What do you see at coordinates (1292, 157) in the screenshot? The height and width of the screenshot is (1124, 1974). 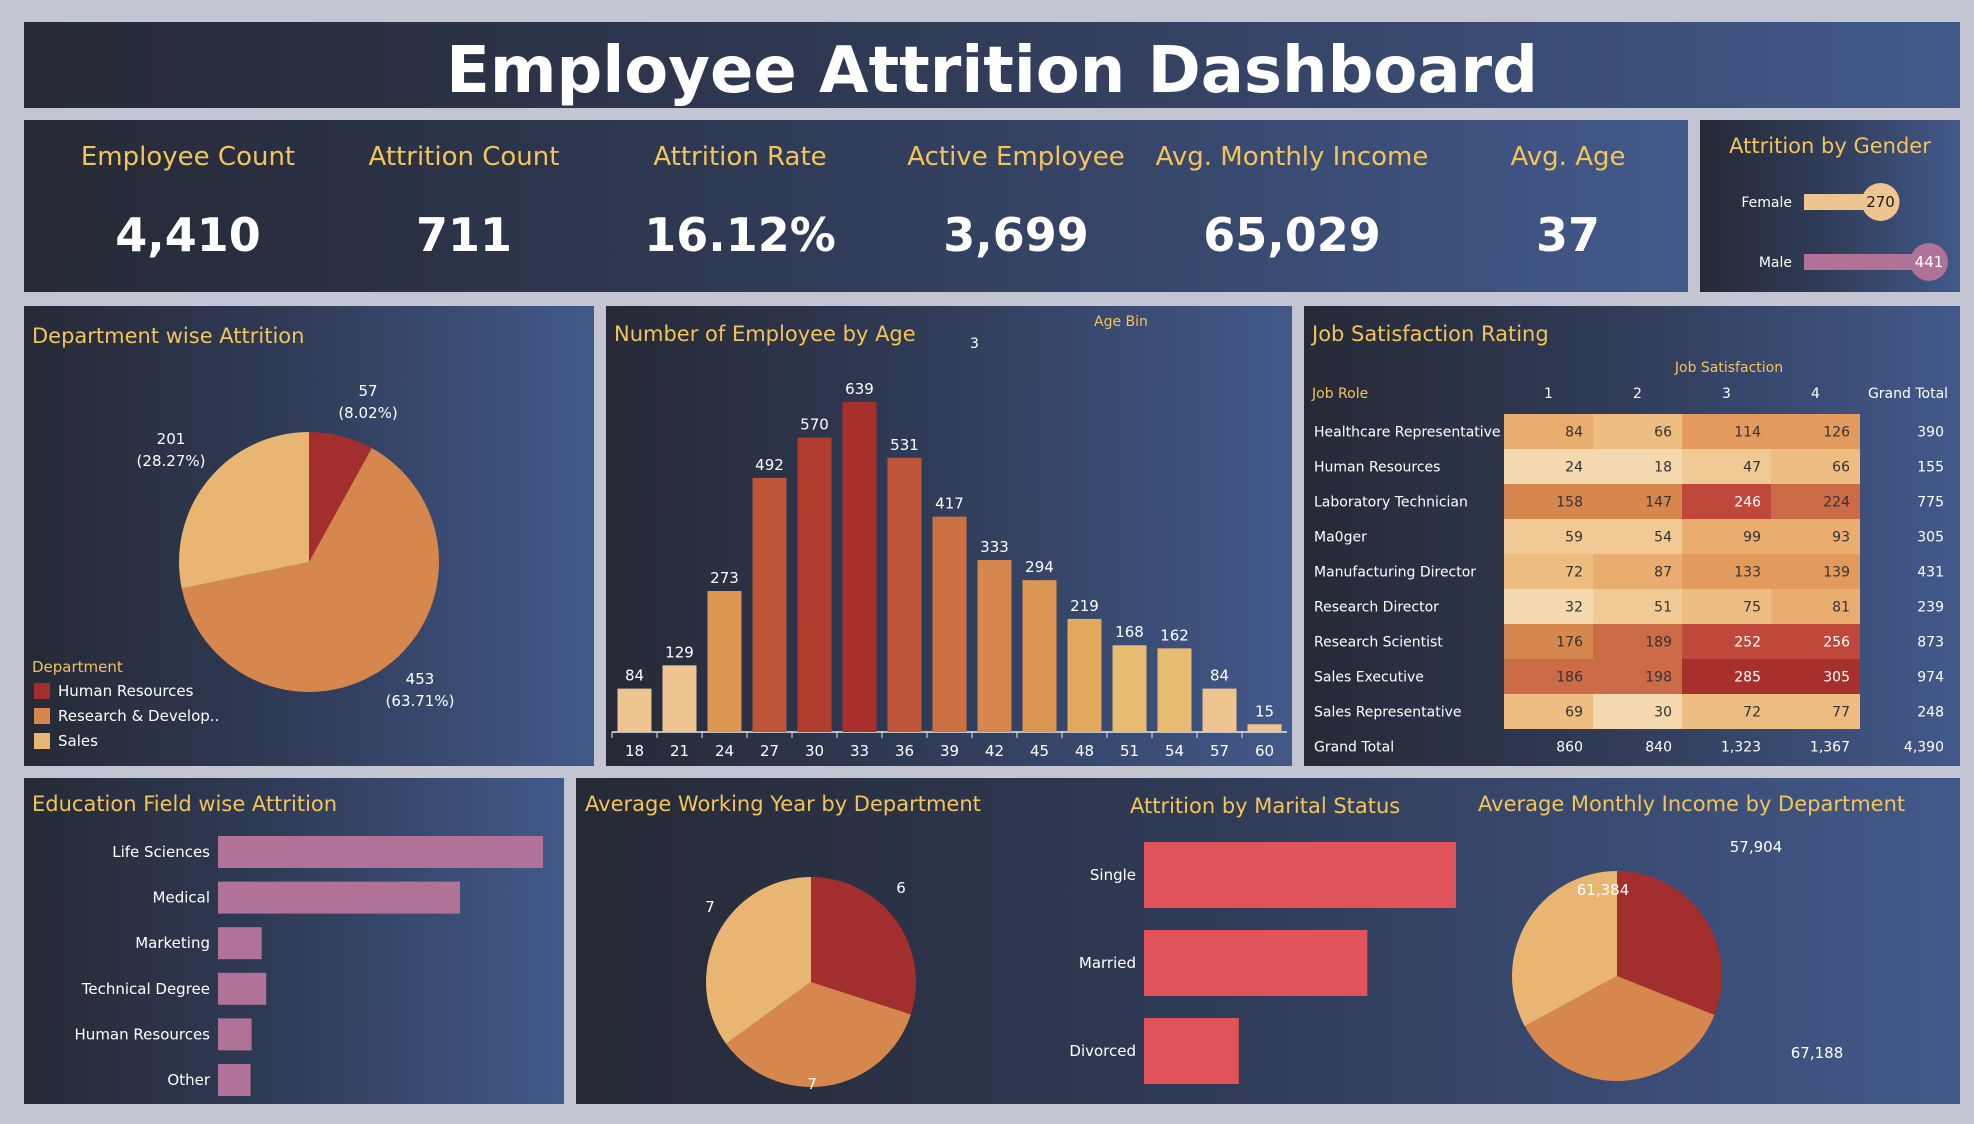 I see `kpi-label-avg-monthly-income: Avg. Monthly Income` at bounding box center [1292, 157].